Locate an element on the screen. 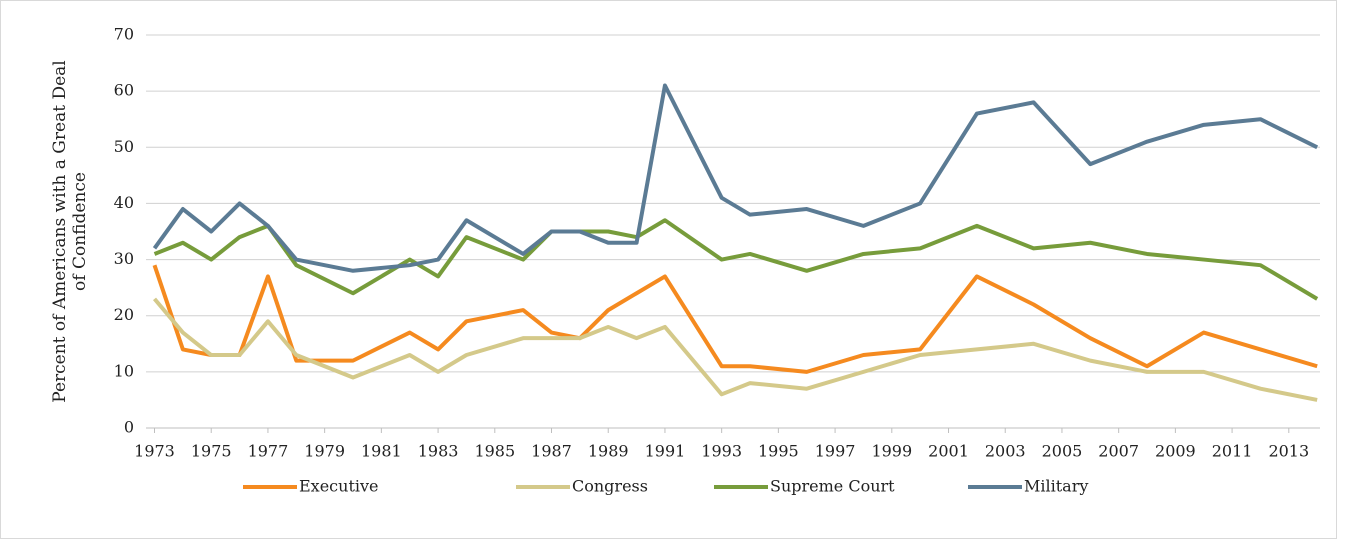 This screenshot has height=540, width=1351. x-tick-label: 1975 is located at coordinates (211, 451).